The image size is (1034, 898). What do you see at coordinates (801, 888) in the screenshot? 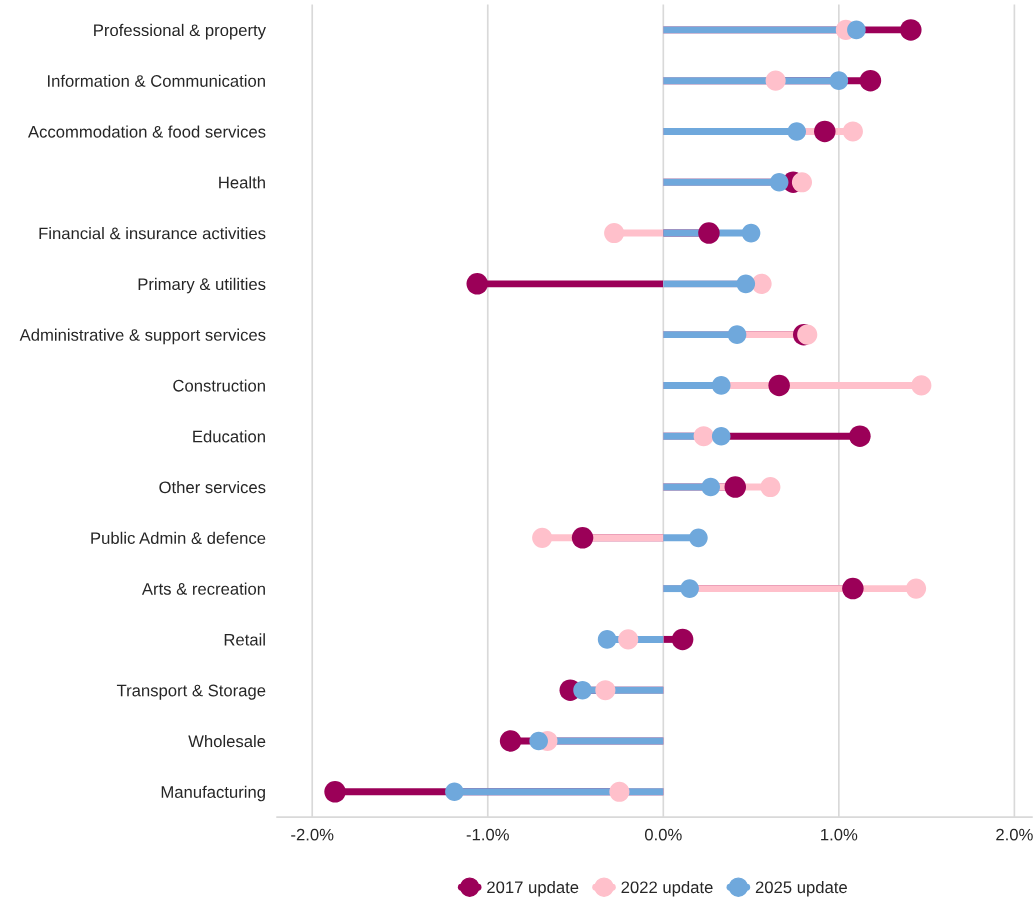
I see `legend-label: 2025 update` at bounding box center [801, 888].